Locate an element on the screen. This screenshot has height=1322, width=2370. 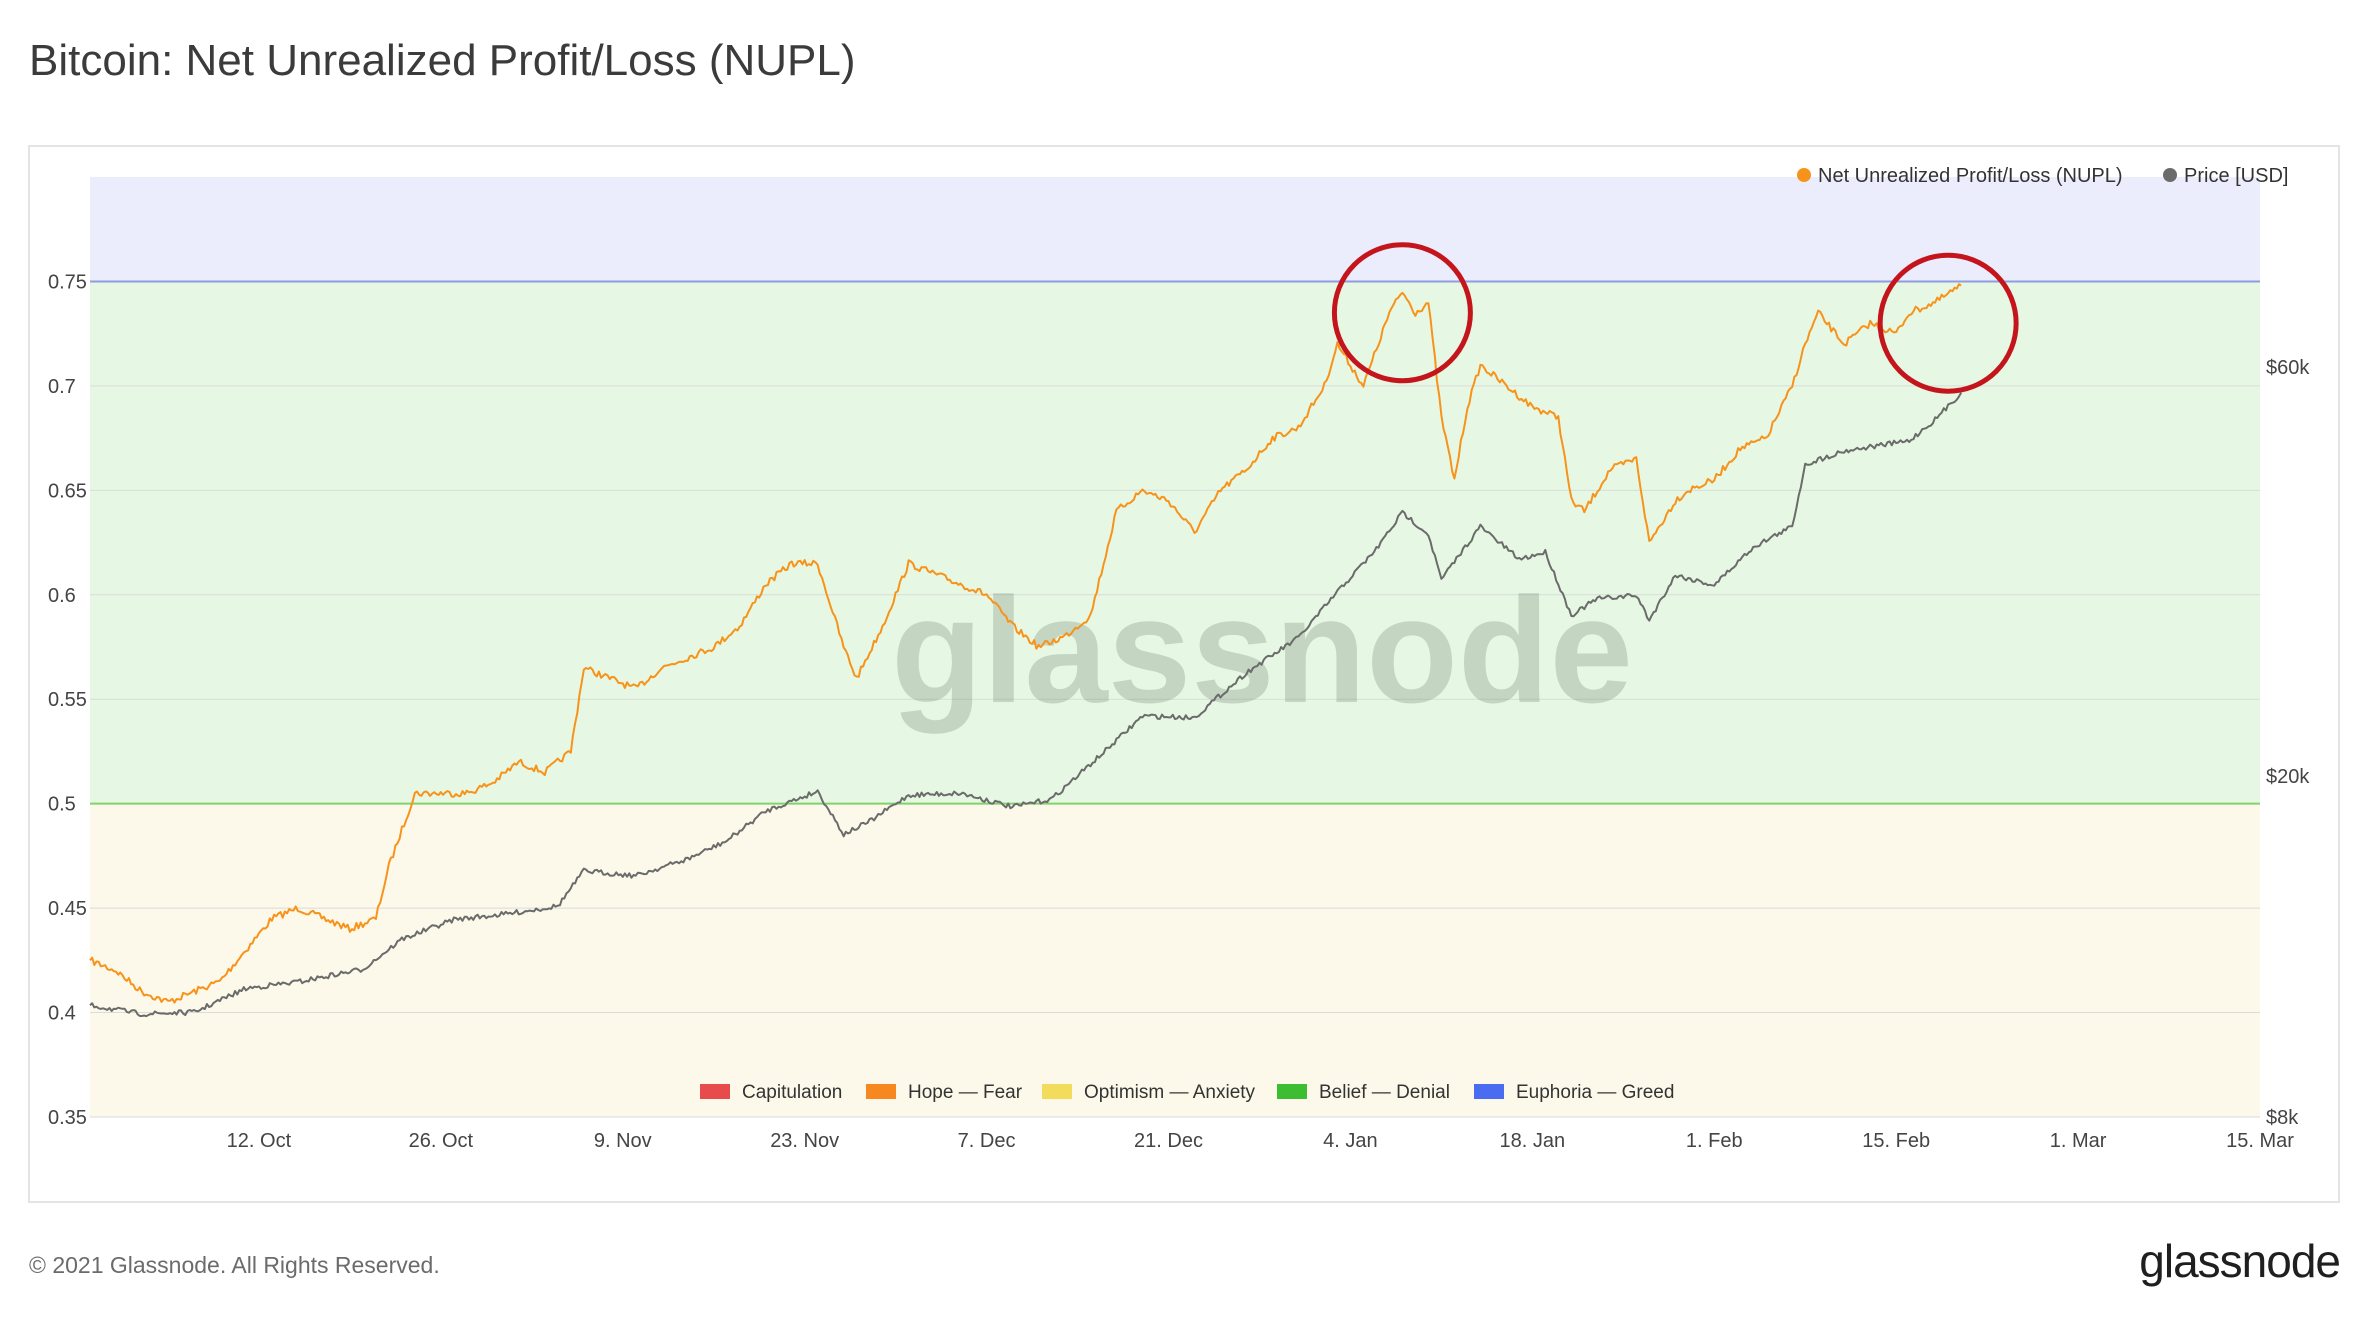
legend-label-0: Net Unrealized Profit/Loss (NUPL) is located at coordinates (1970, 176).